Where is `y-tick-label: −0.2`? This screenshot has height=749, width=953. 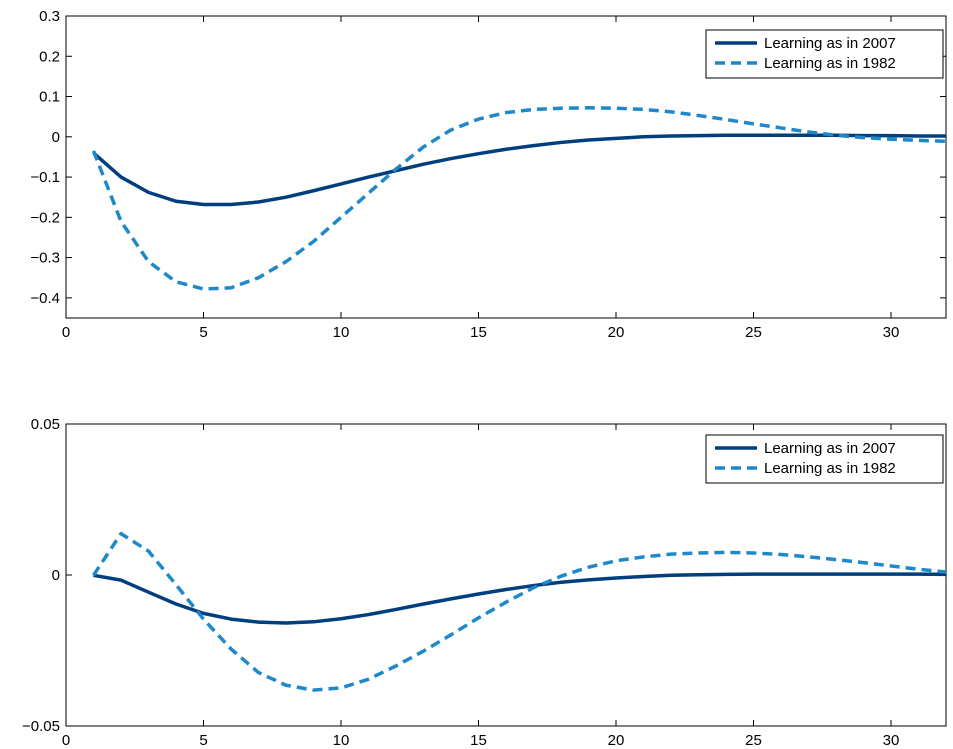
y-tick-label: −0.2 is located at coordinates (45, 217).